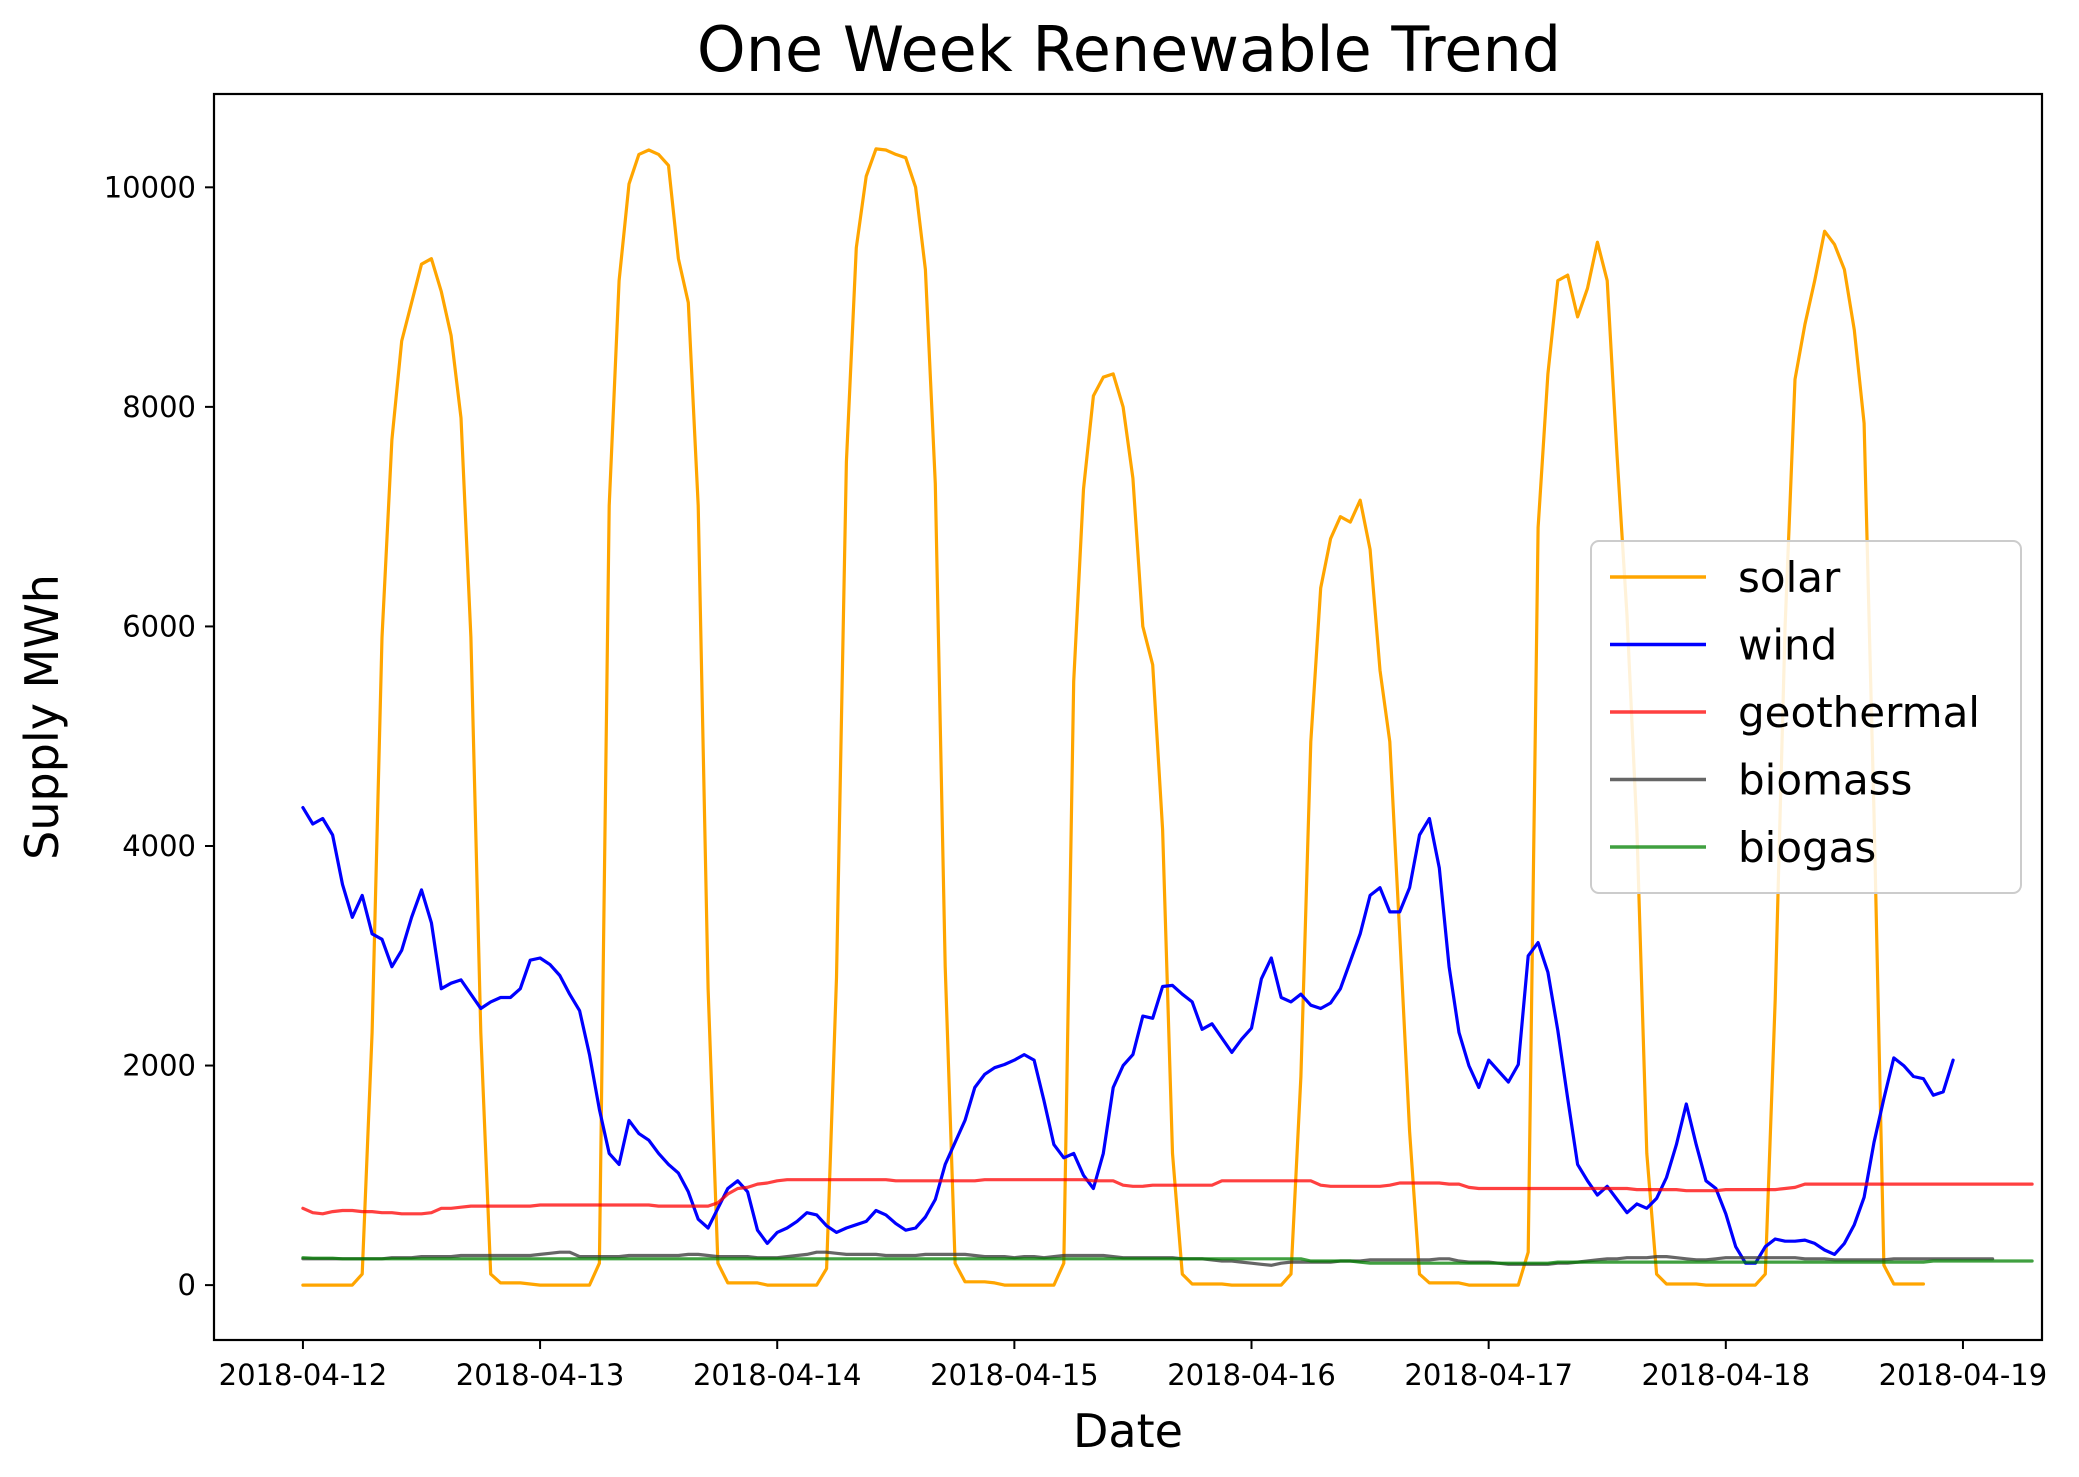 Image resolution: width=2079 pixels, height=1477 pixels. Describe the element at coordinates (1789, 577) in the screenshot. I see `legend-label-solar: solar` at that location.